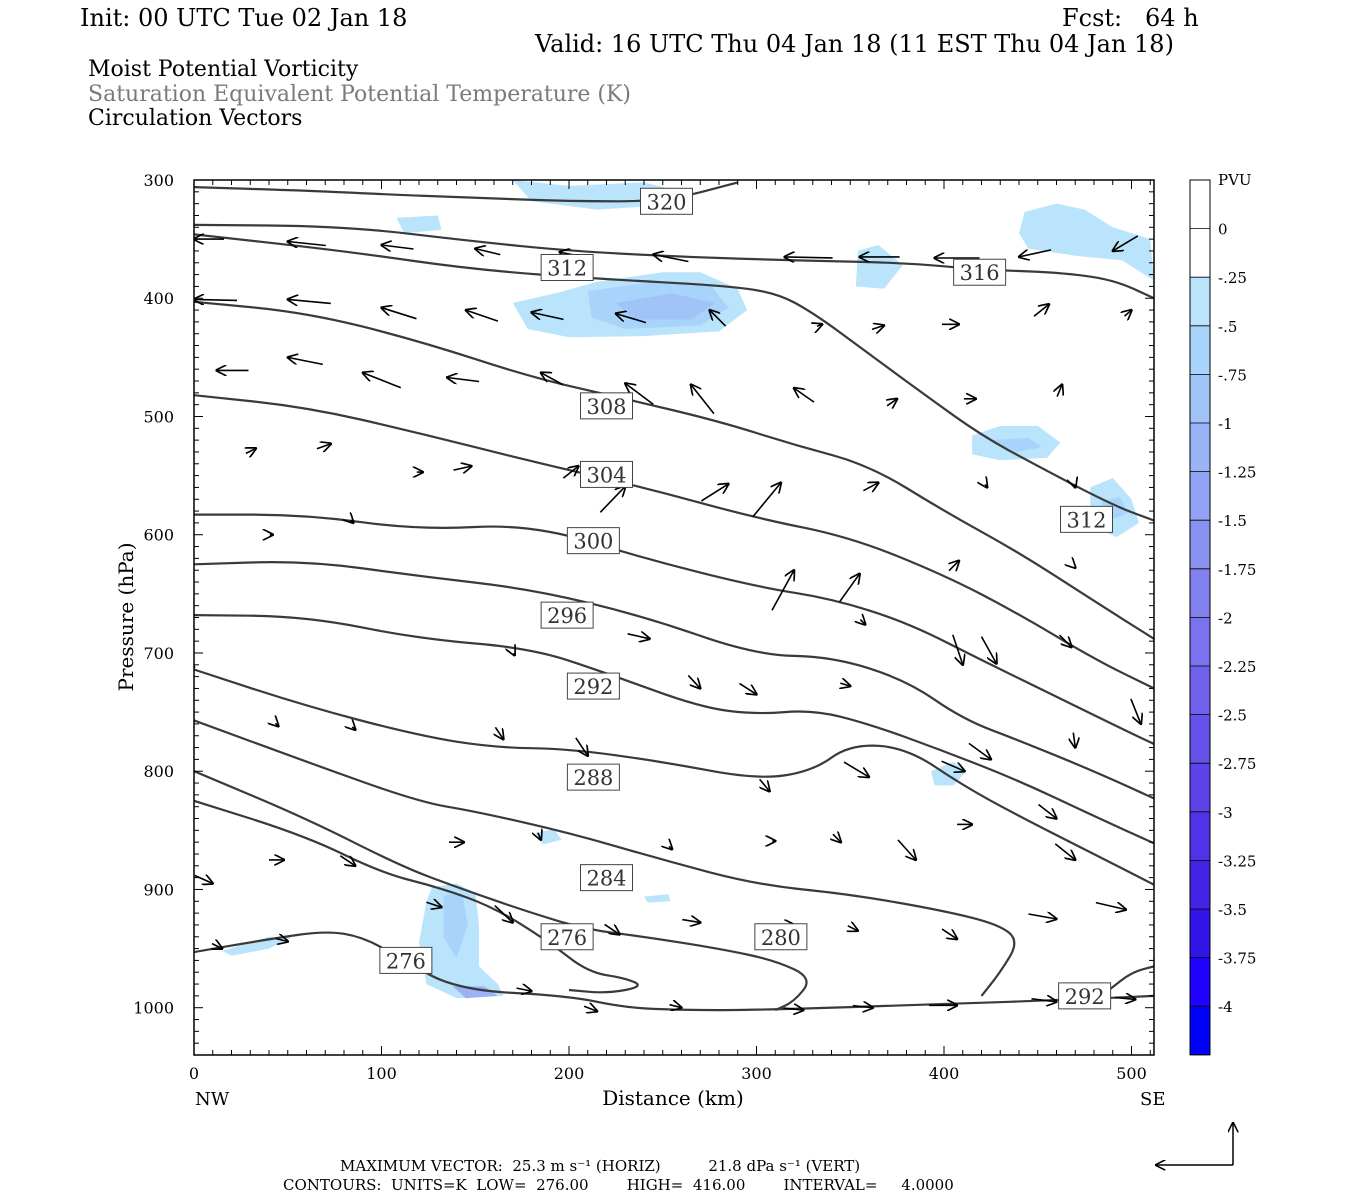  I want to click on contour-label: 312, so click(567, 269).